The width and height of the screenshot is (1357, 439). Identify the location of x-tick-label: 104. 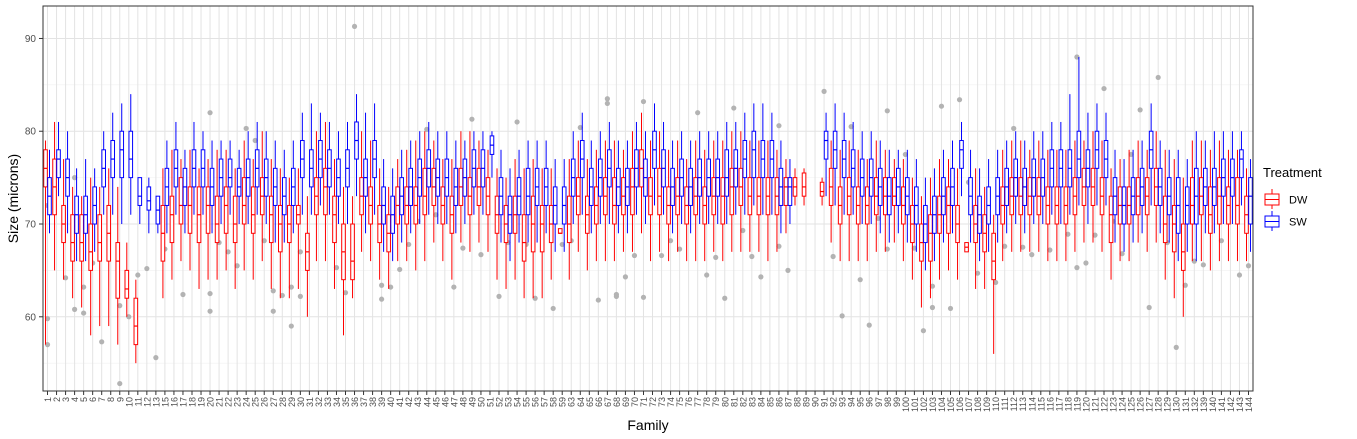
(942, 404).